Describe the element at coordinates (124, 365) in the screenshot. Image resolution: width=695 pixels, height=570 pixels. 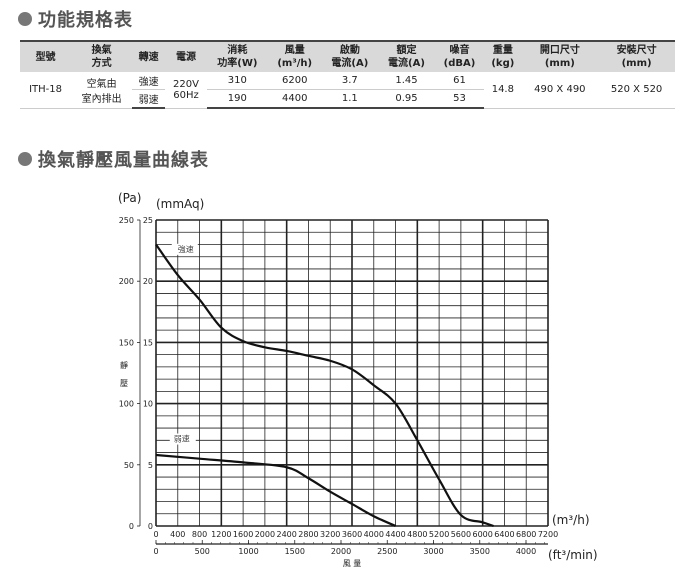
I see `y-axis-label: 靜` at that location.